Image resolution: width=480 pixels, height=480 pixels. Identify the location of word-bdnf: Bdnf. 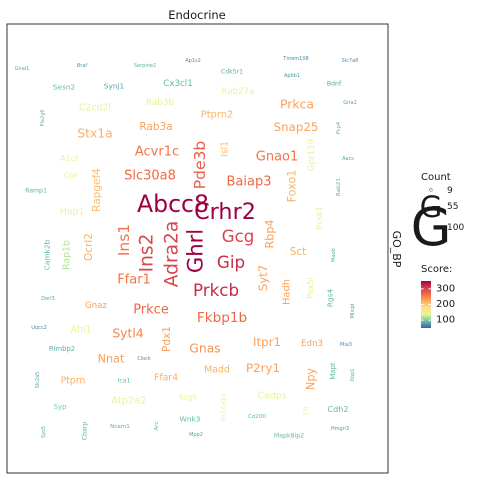
(334, 84).